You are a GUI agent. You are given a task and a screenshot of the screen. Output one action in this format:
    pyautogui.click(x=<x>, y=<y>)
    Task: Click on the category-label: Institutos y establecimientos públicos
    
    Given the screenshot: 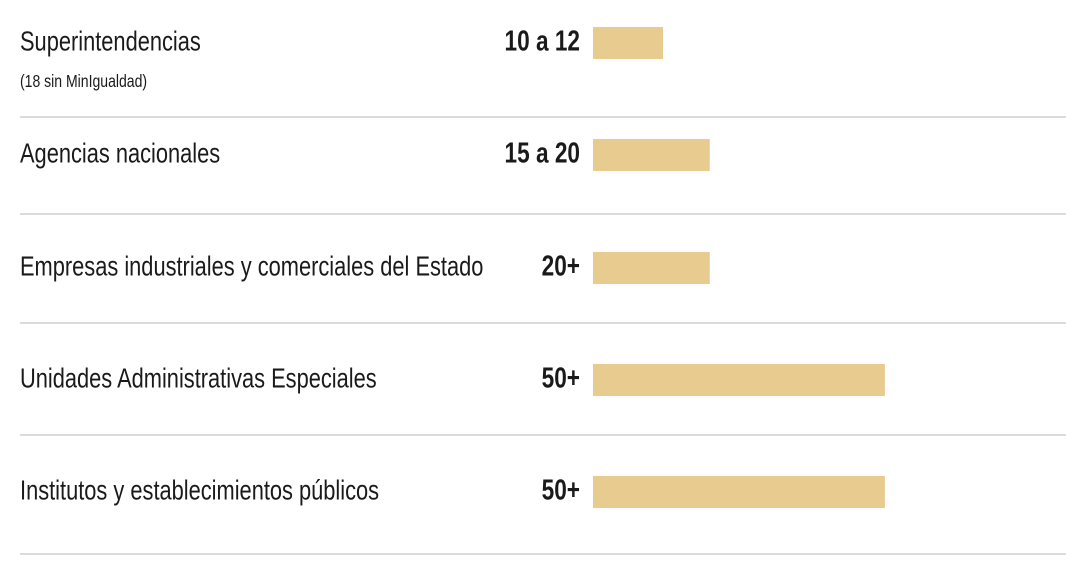 What is the action you would take?
    pyautogui.click(x=199, y=490)
    